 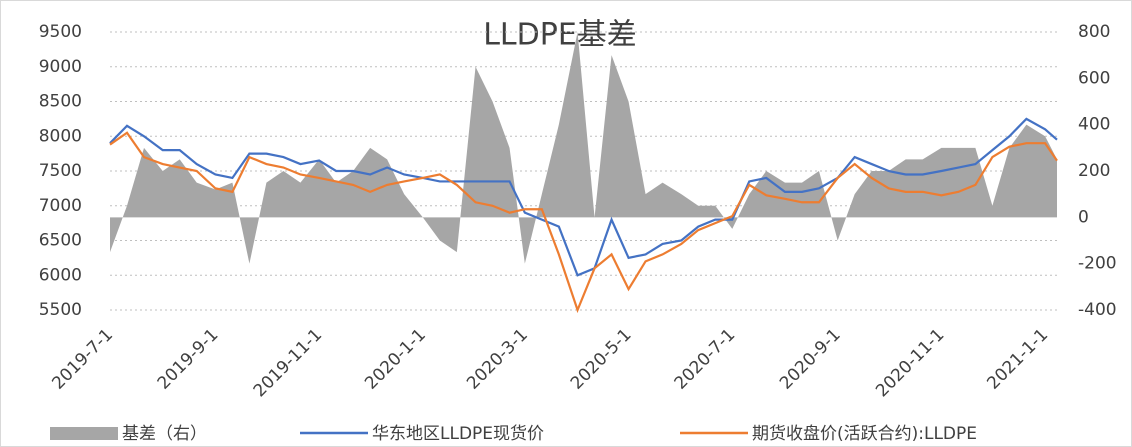 I want to click on y2-tick-label: 600, so click(x=1094, y=78).